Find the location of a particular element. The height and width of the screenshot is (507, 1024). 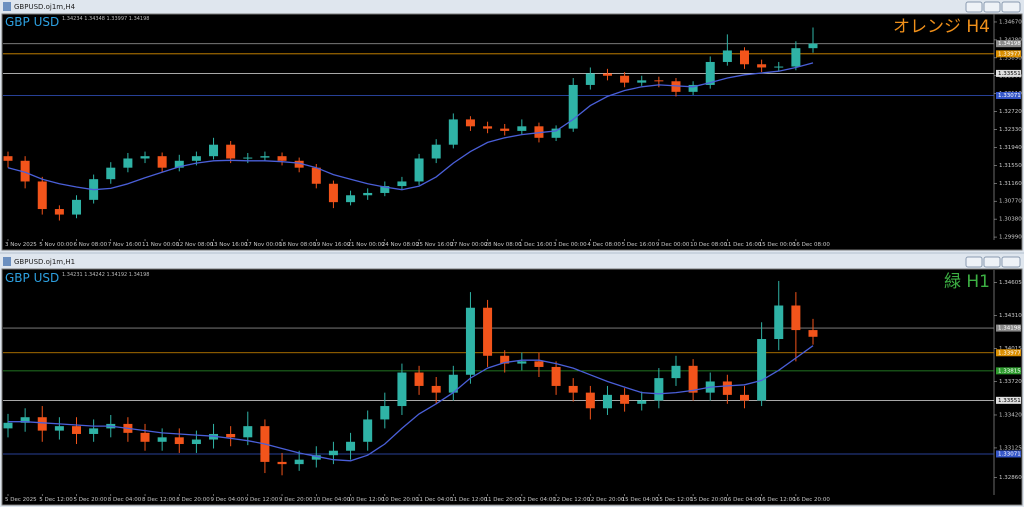

ohlc-info: 1.34234 1.34348 1.33997 1.34198 is located at coordinates (105, 19).